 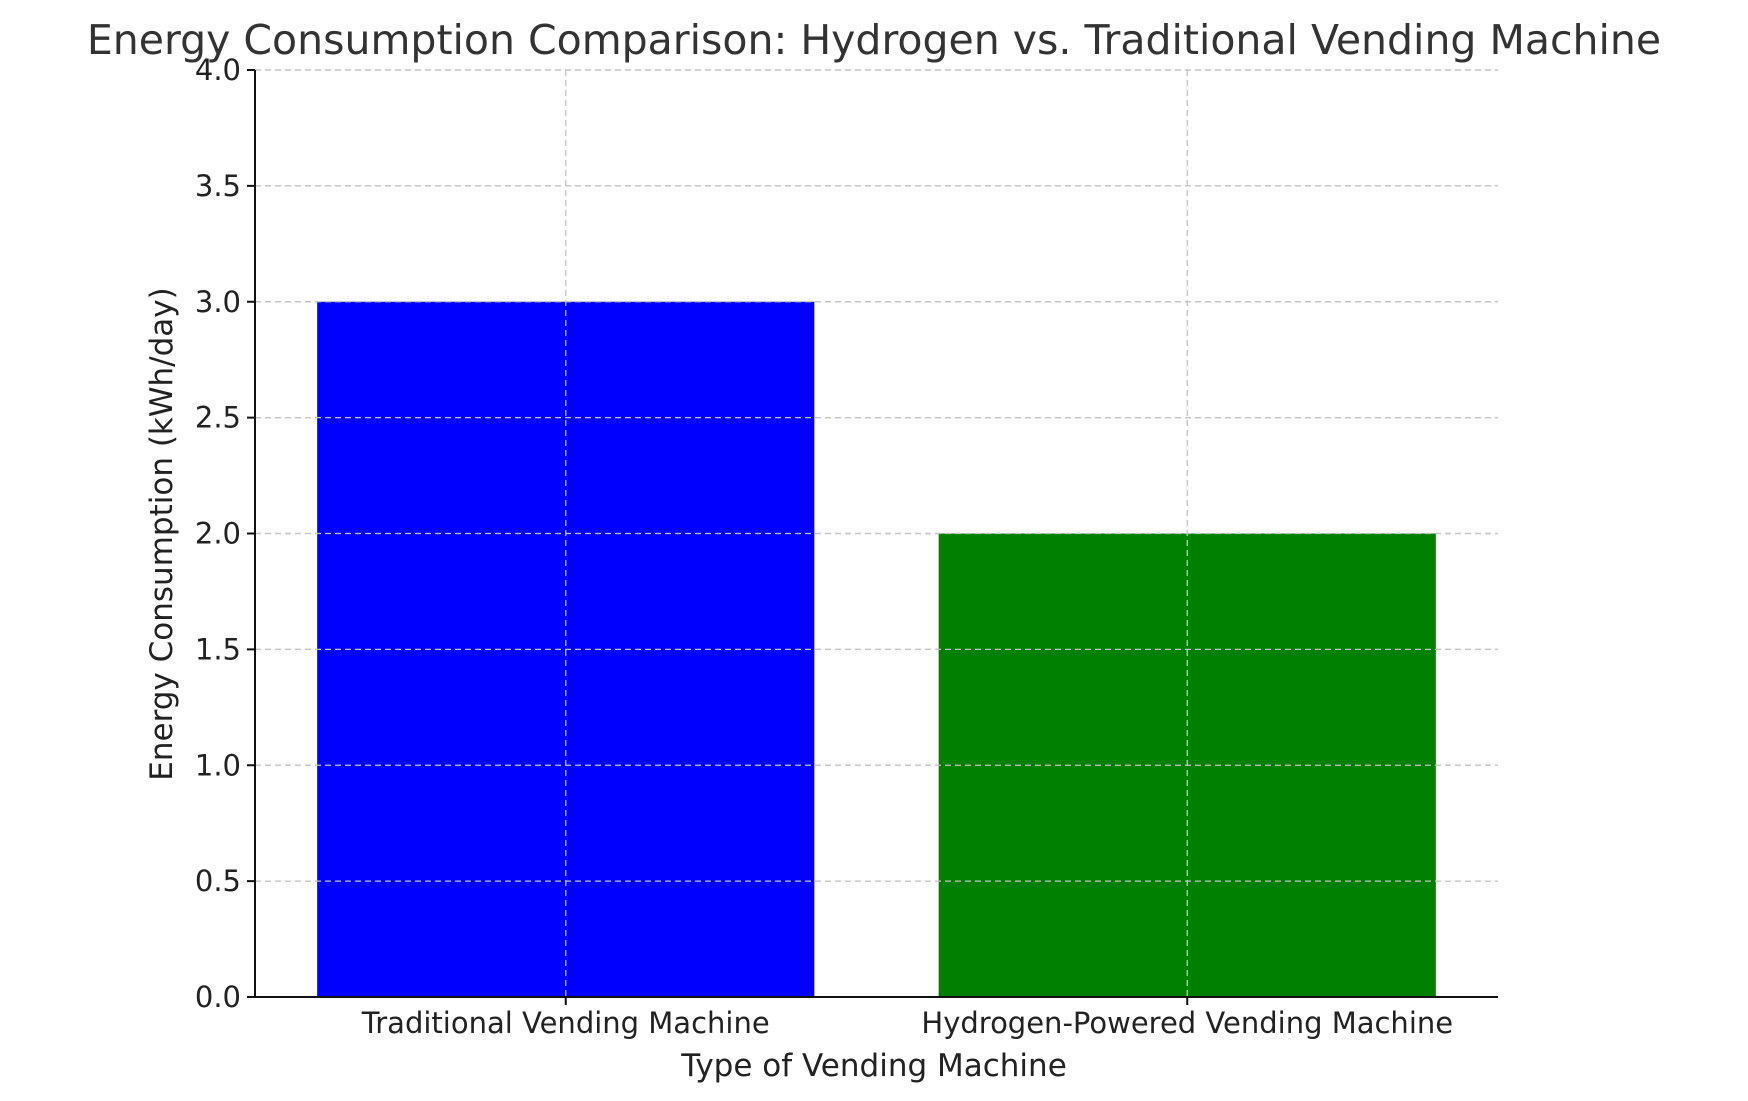 What do you see at coordinates (565, 1023) in the screenshot?
I see `x-tick-label: Traditional Vending Machine` at bounding box center [565, 1023].